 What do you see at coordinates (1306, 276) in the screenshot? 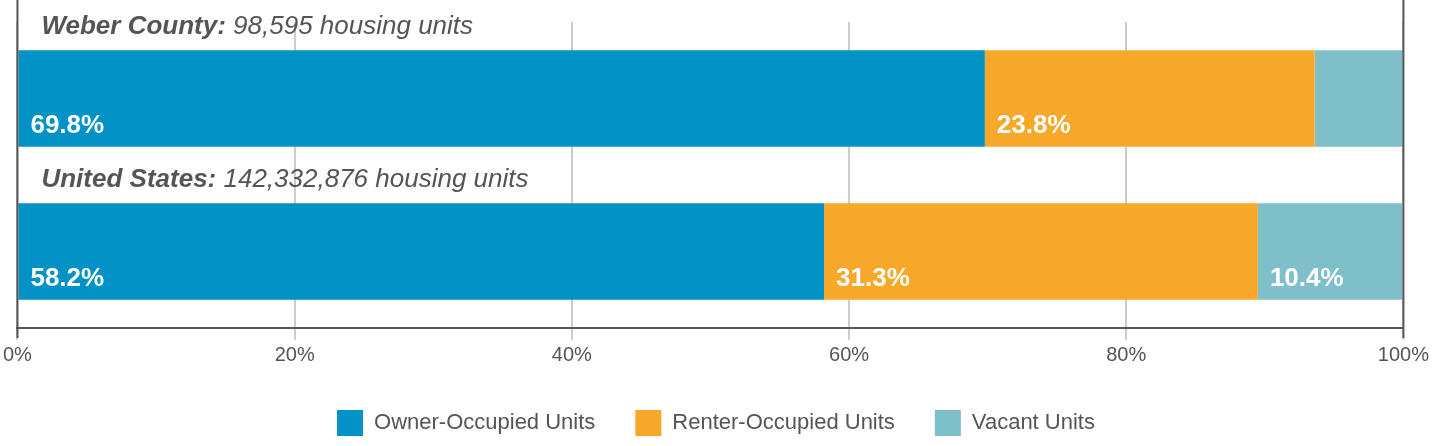
I see `data-label: 10.4%` at bounding box center [1306, 276].